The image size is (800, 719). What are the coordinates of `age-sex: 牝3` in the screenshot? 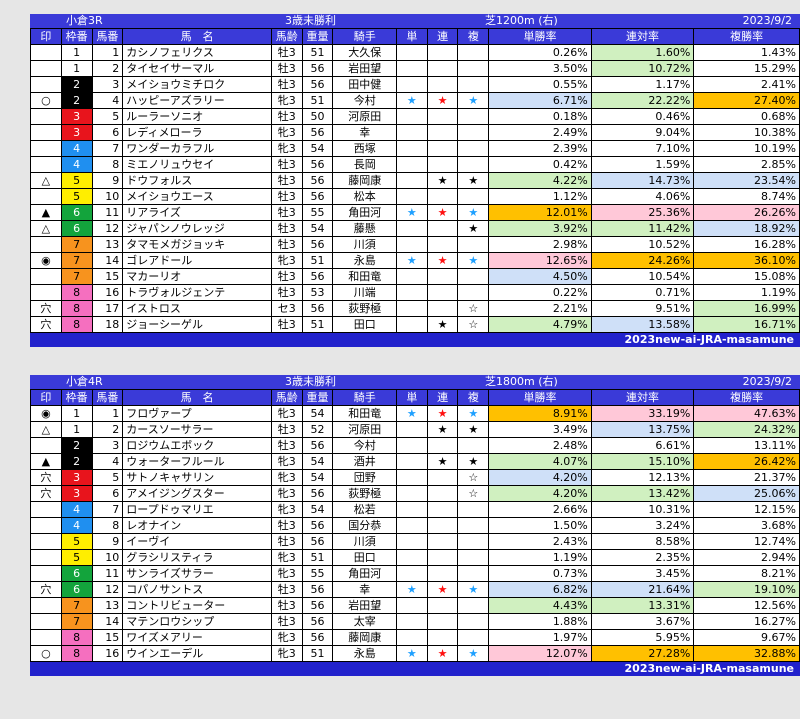 It's located at (286, 573).